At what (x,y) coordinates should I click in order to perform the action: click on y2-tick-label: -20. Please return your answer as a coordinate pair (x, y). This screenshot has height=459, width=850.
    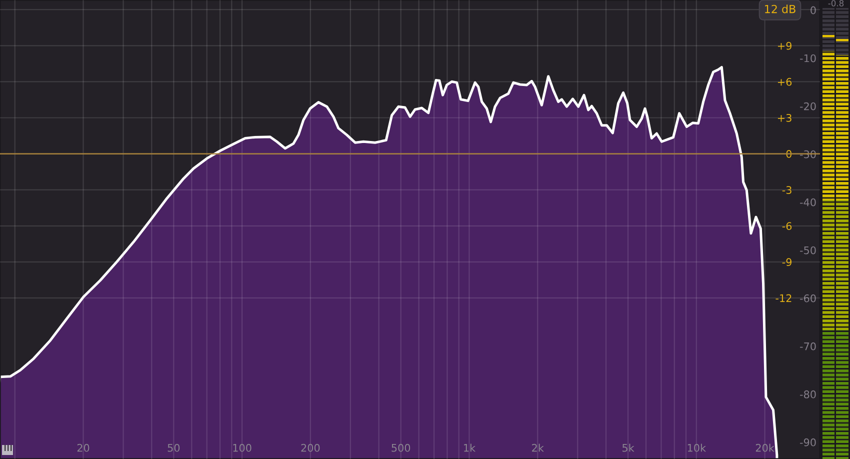
    Looking at the image, I should click on (808, 106).